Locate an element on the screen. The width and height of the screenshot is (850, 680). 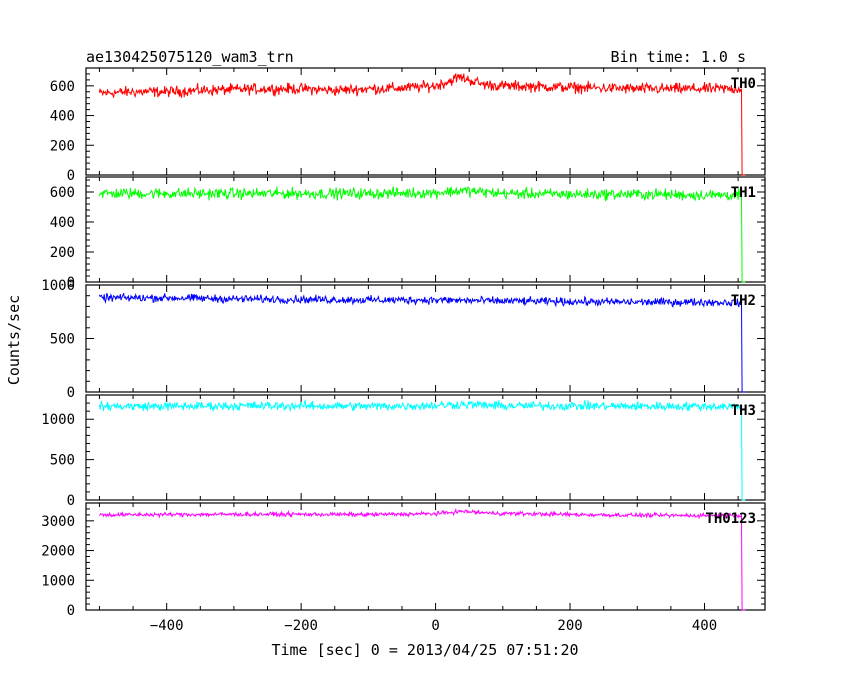
x-tick-label: 400 is located at coordinates (704, 626).